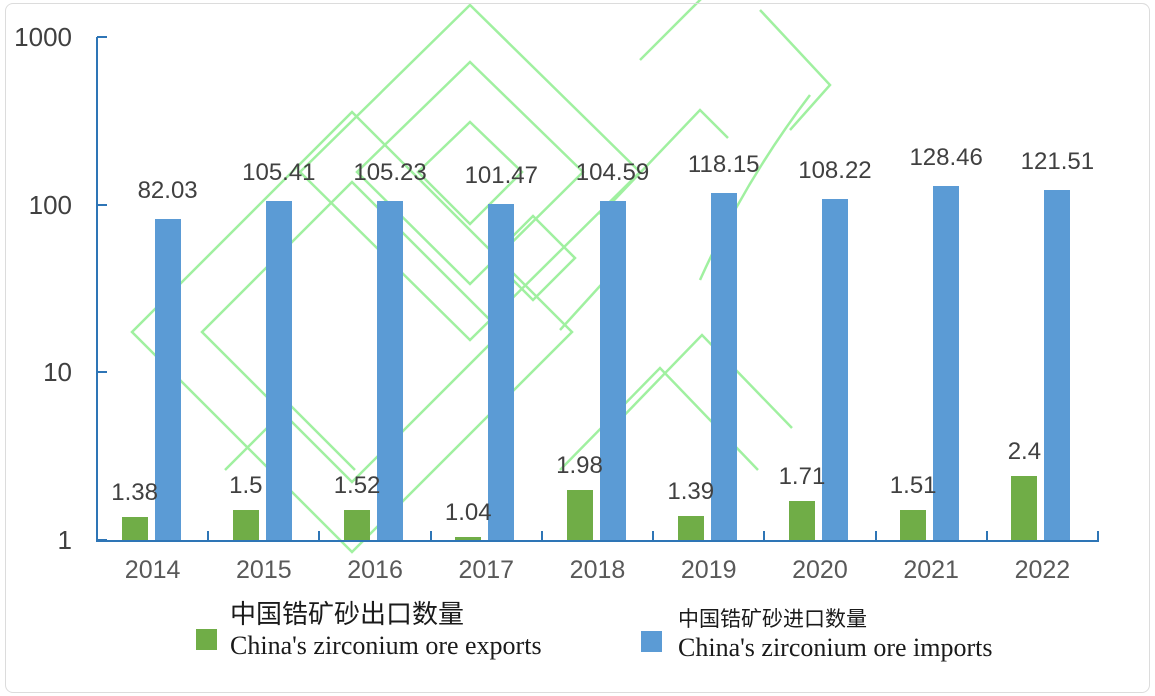 The height and width of the screenshot is (696, 1155). Describe the element at coordinates (390, 370) in the screenshot. I see `bar-imports-2016` at that location.